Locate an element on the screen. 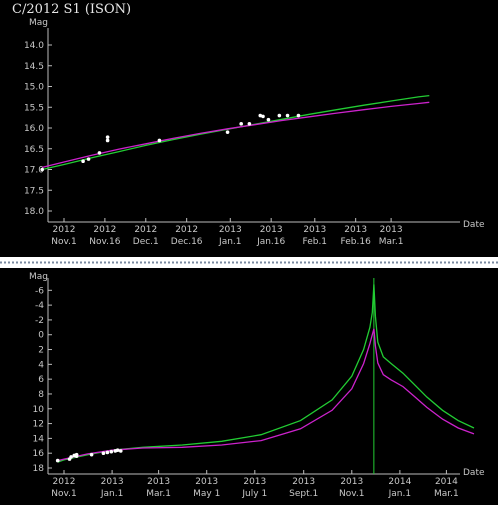 The width and height of the screenshot is (498, 505). y-tick-label: 10 is located at coordinates (39, 410).